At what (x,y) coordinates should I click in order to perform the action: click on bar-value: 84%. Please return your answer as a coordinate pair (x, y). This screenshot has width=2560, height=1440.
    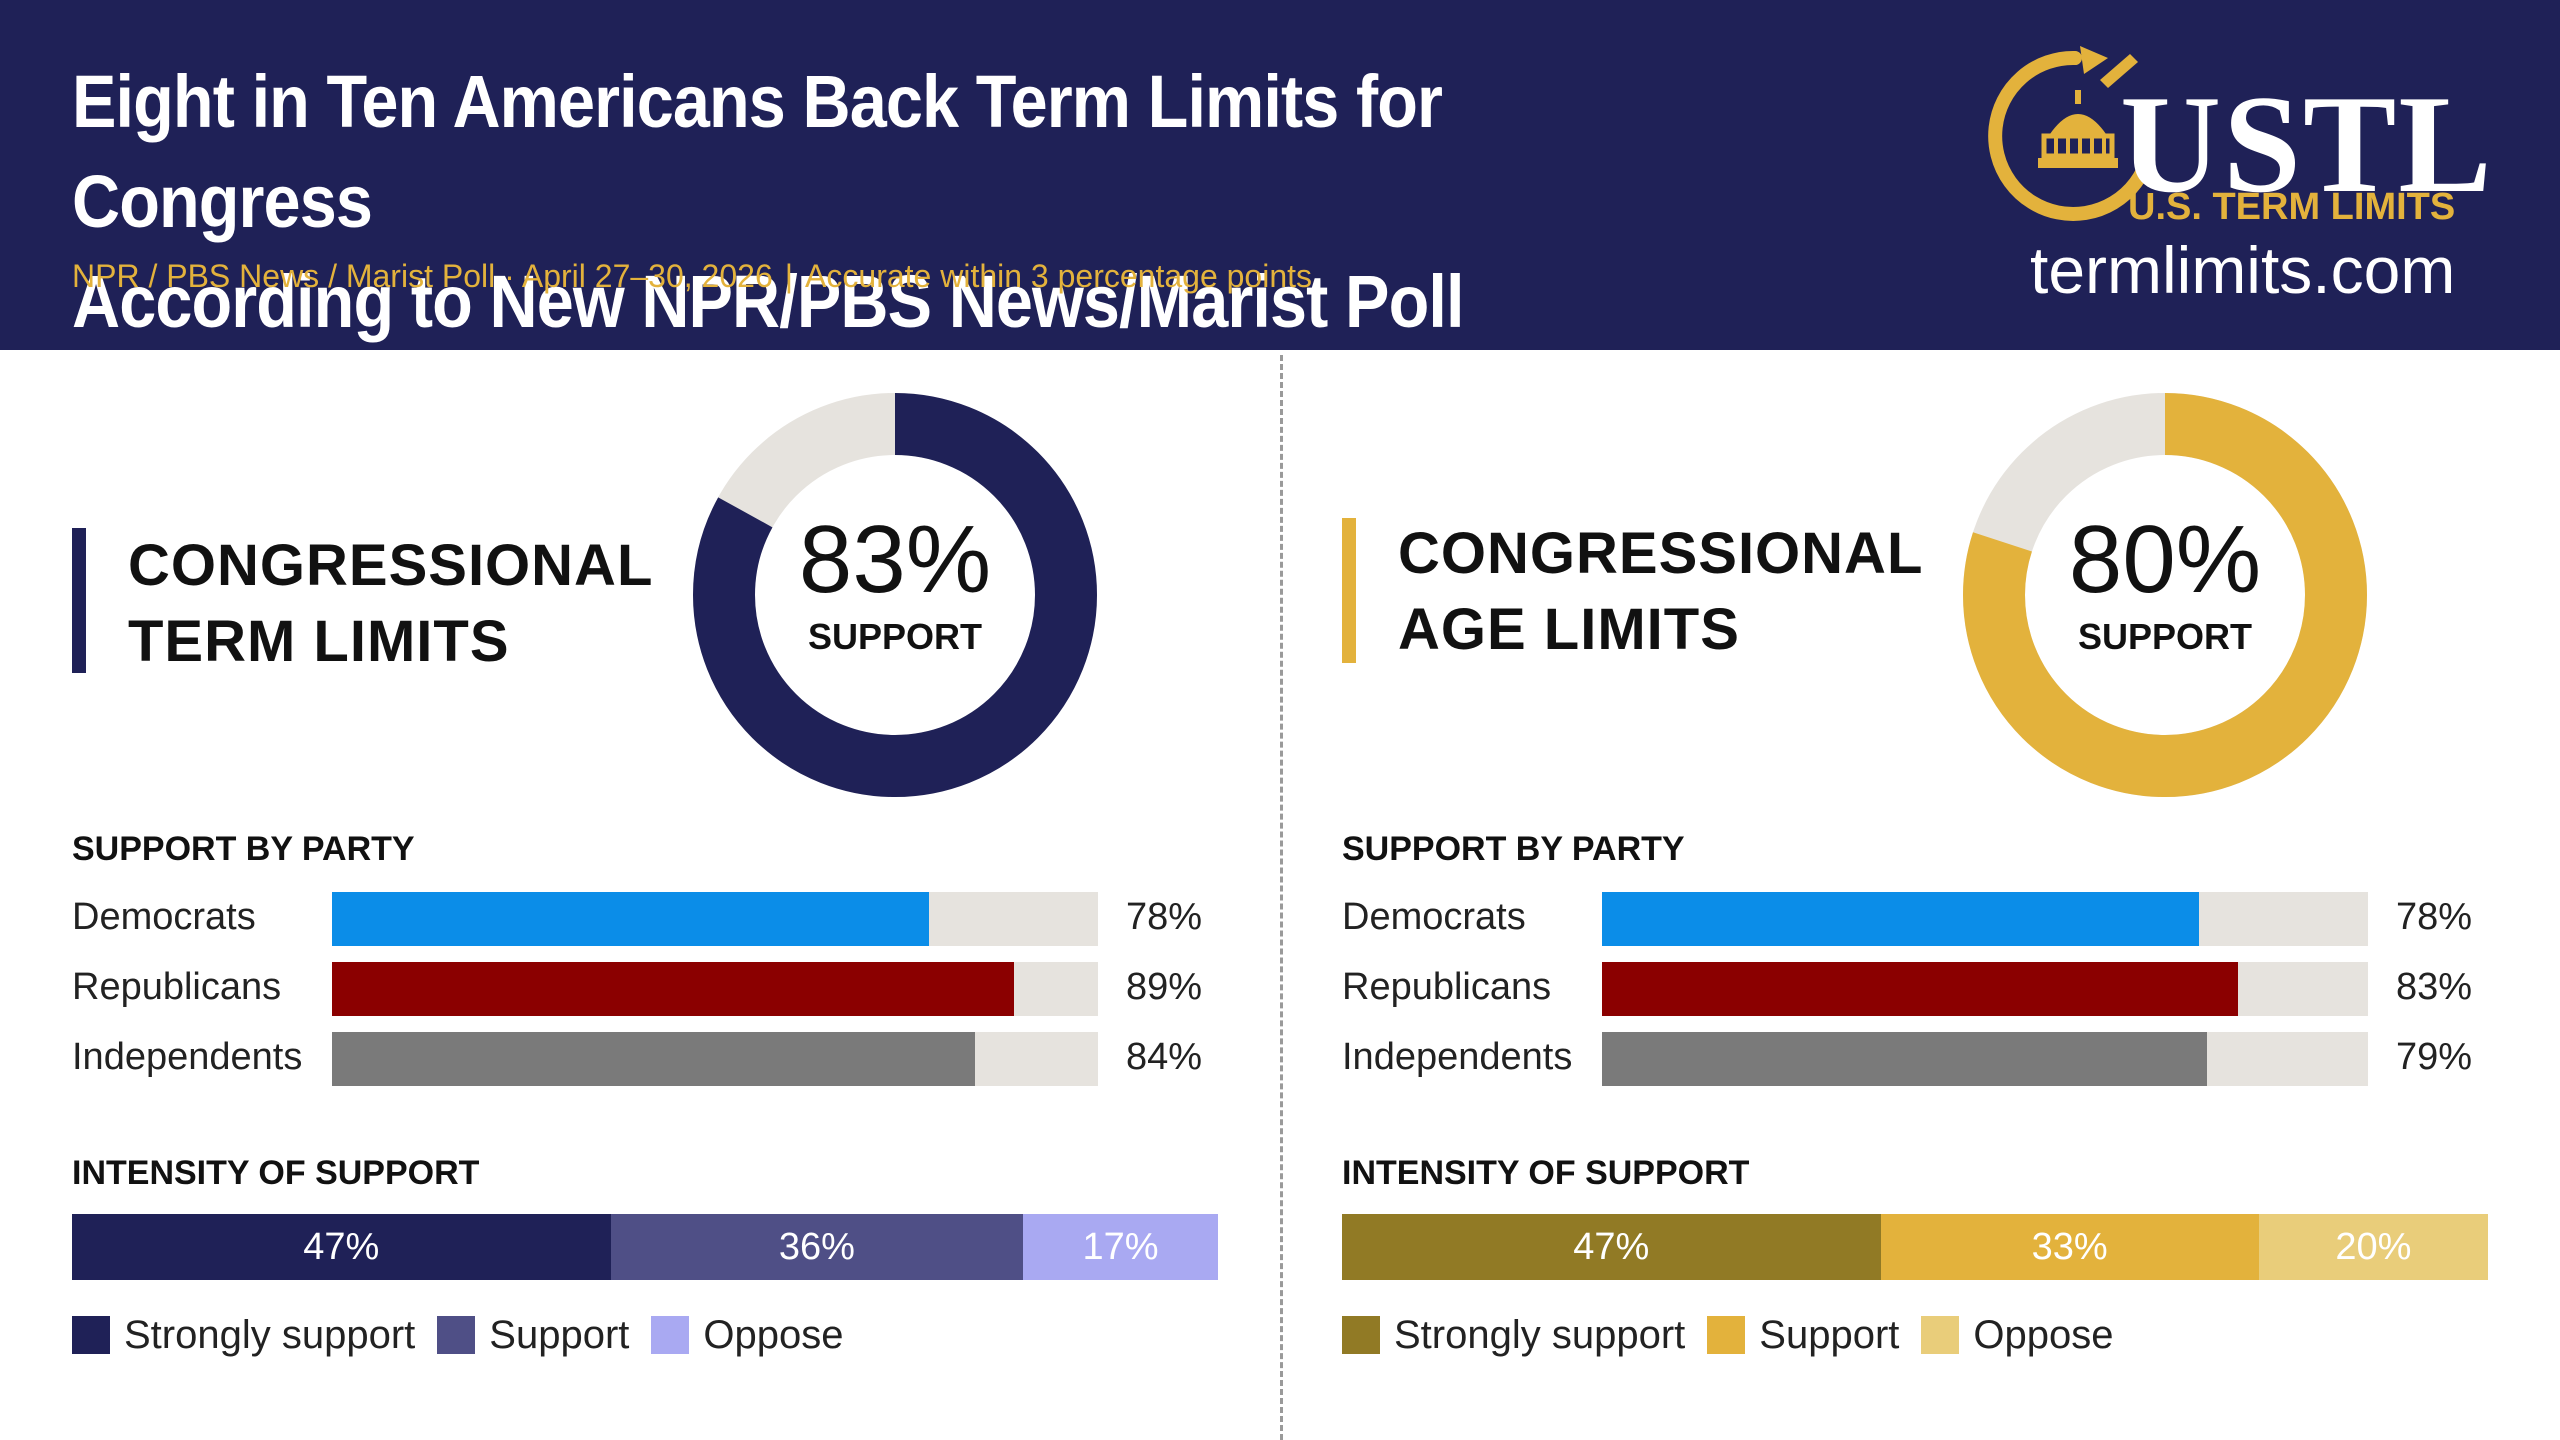
    Looking at the image, I should click on (1164, 1057).